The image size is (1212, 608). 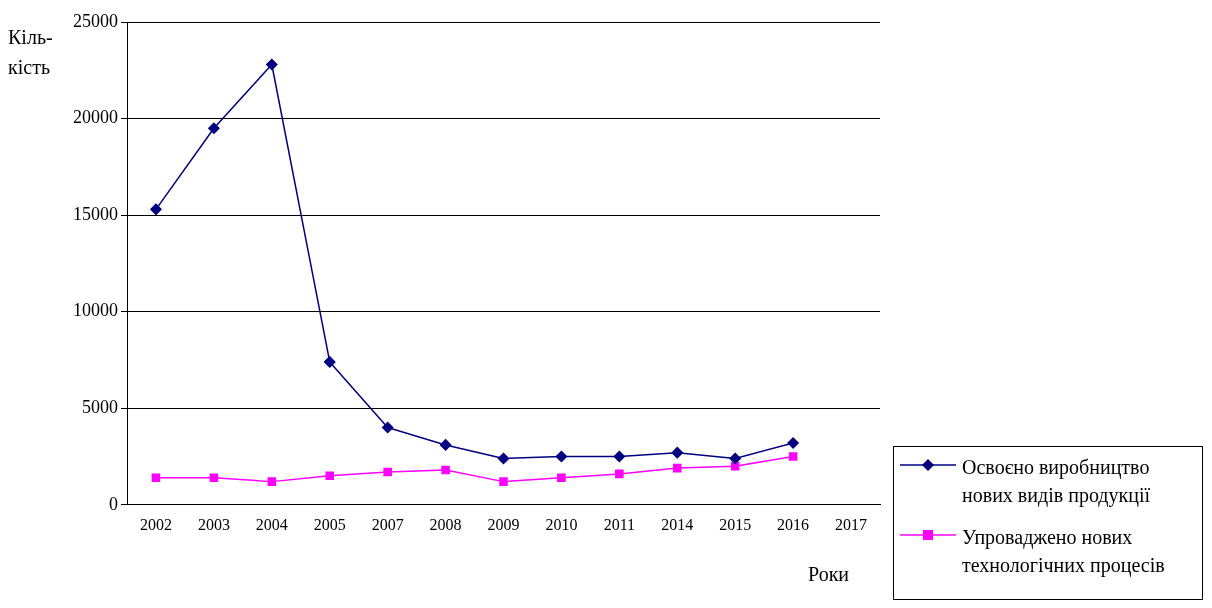 I want to click on x-axis-title: Роки, so click(x=829, y=574).